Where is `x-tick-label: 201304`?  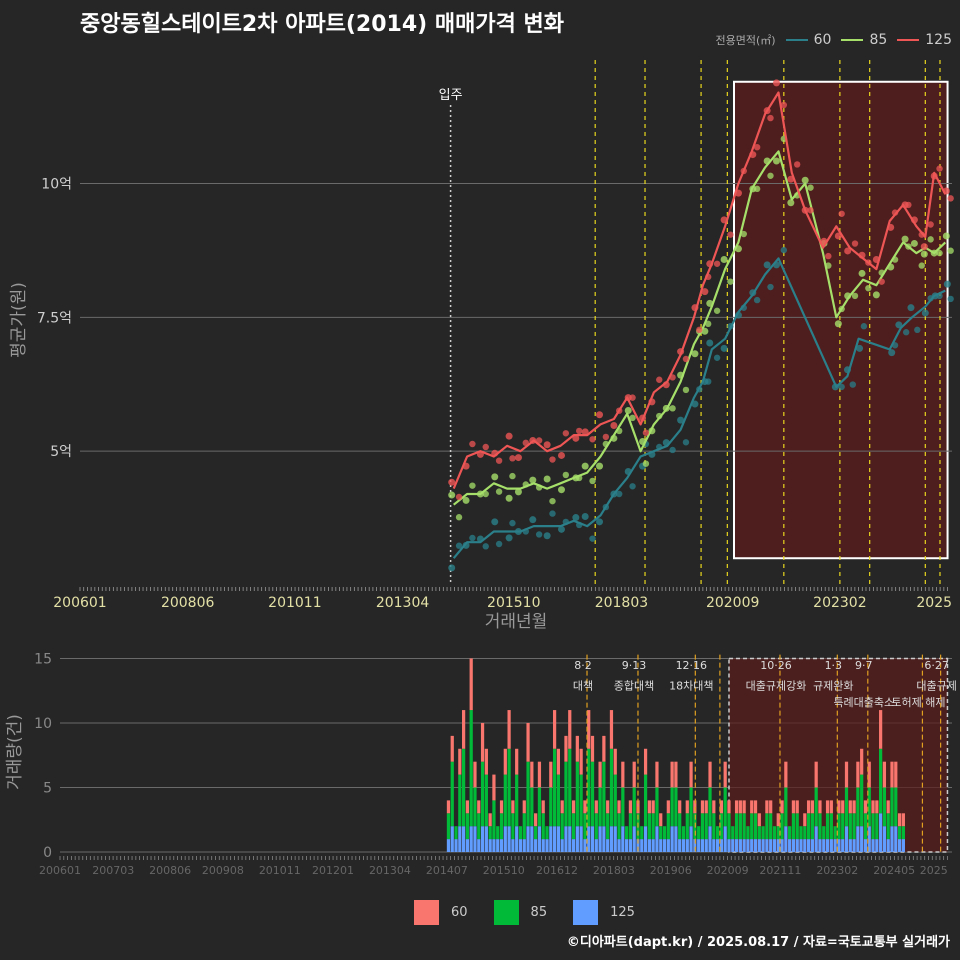 x-tick-label: 201304 is located at coordinates (390, 870).